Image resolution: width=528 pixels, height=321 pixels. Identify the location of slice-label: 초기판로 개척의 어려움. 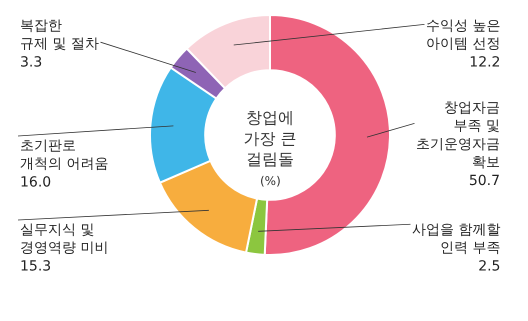
(64, 155).